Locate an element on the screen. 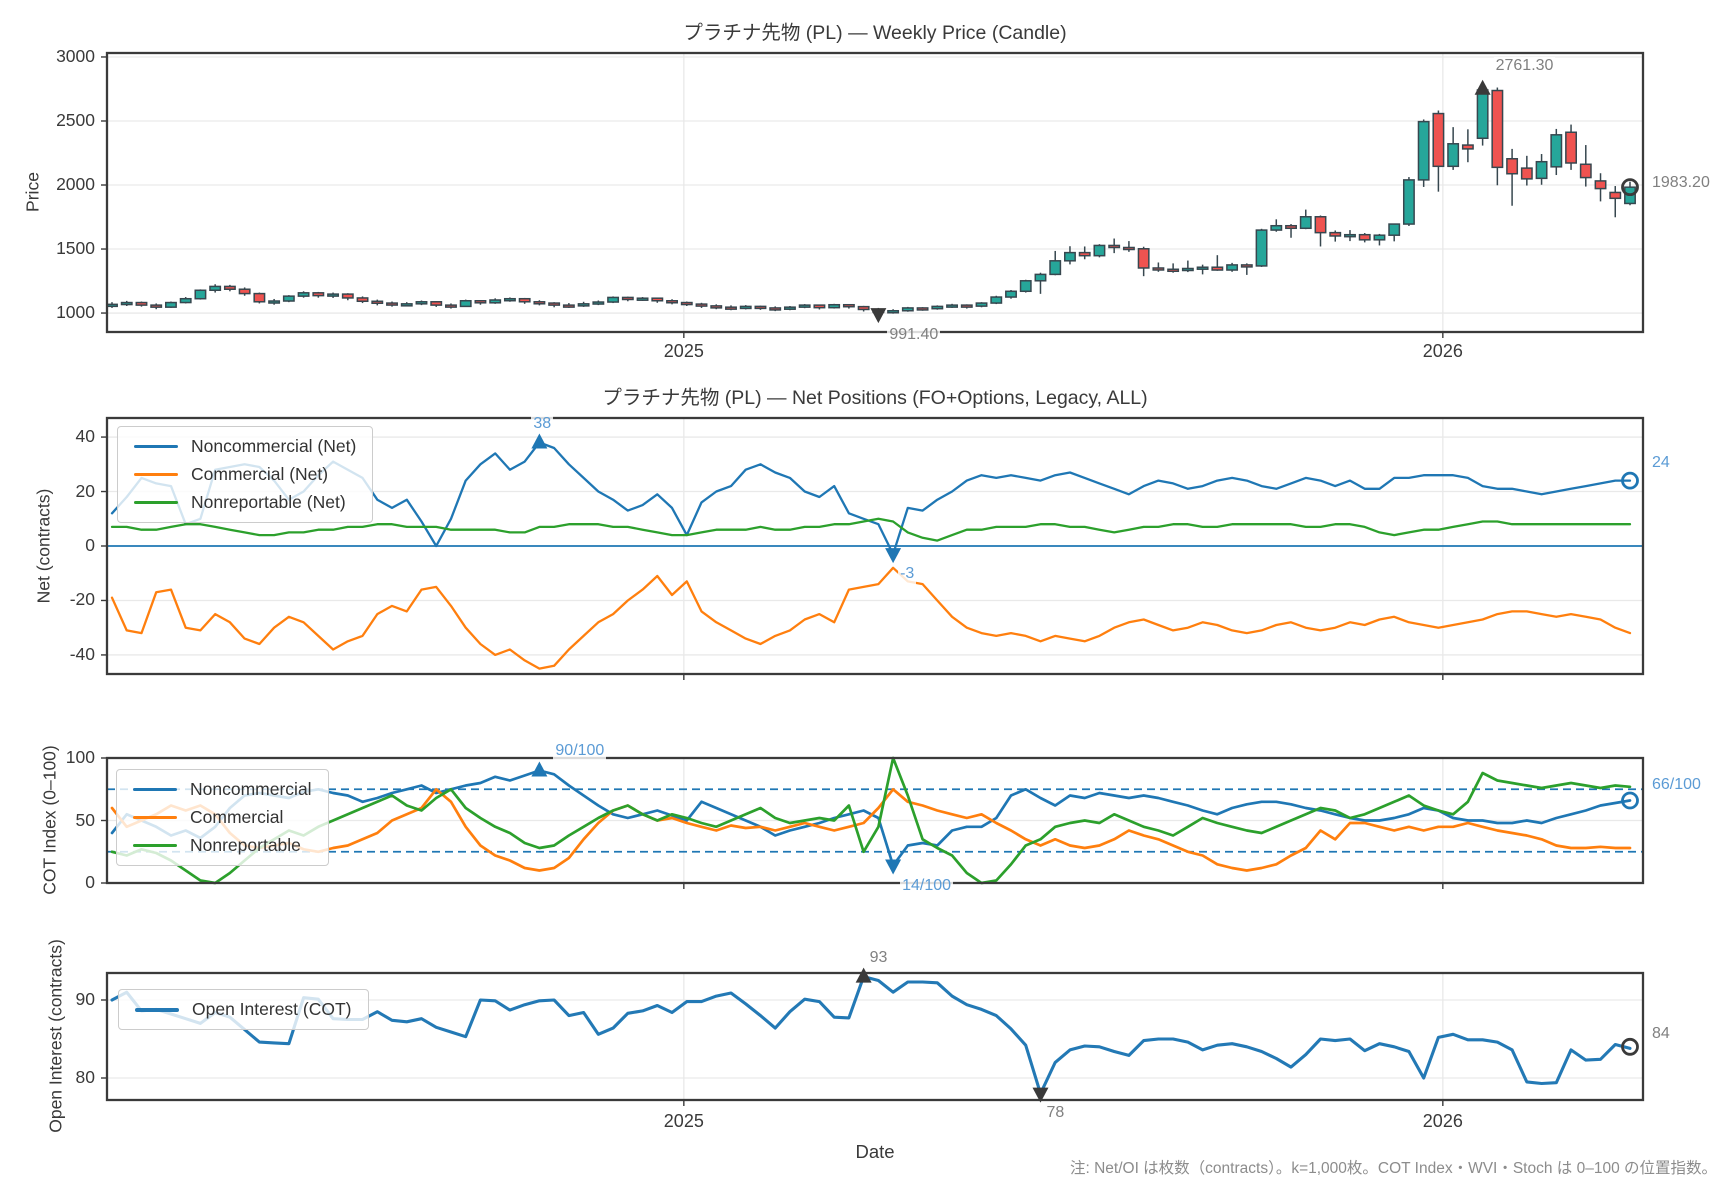  series-nonreportable-net- is located at coordinates (871, 529).